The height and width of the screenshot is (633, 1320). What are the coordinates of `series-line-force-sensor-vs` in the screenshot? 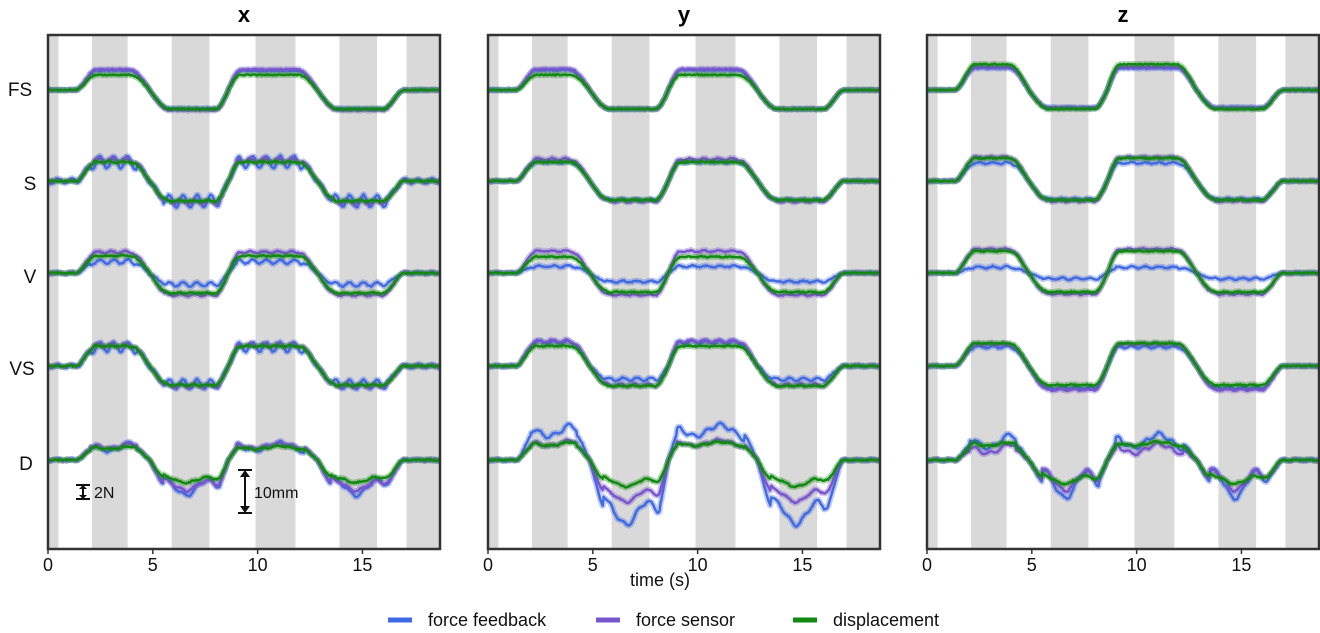 It's located at (684, 363).